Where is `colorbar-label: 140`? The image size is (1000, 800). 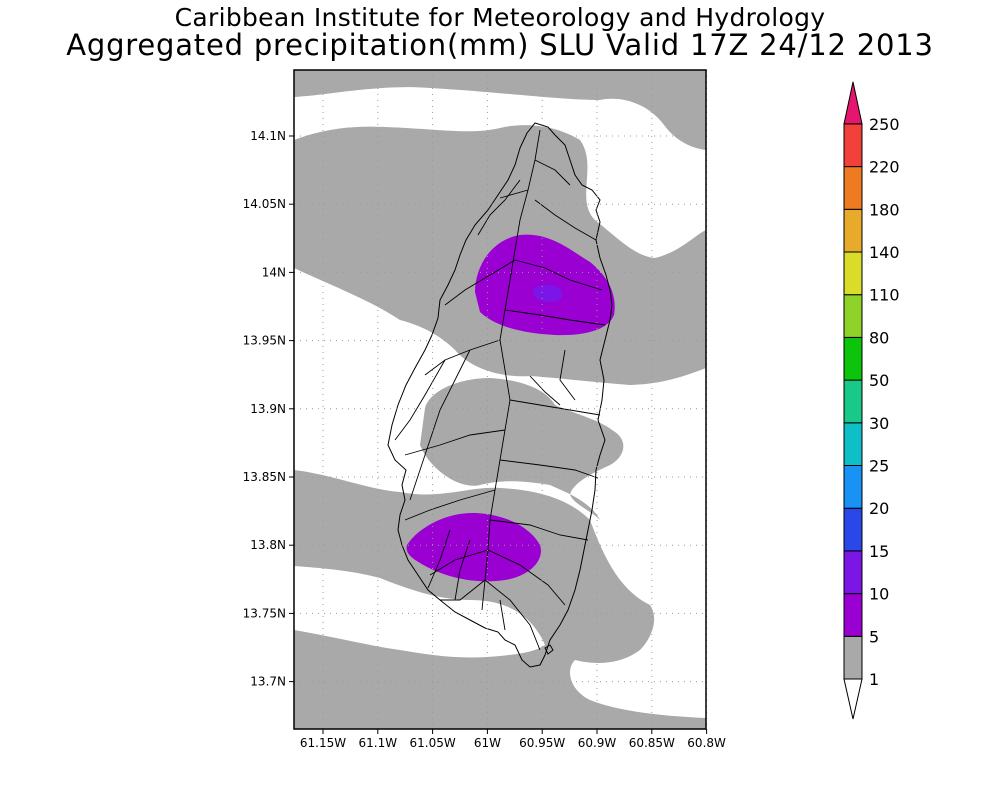
colorbar-label: 140 is located at coordinates (884, 252).